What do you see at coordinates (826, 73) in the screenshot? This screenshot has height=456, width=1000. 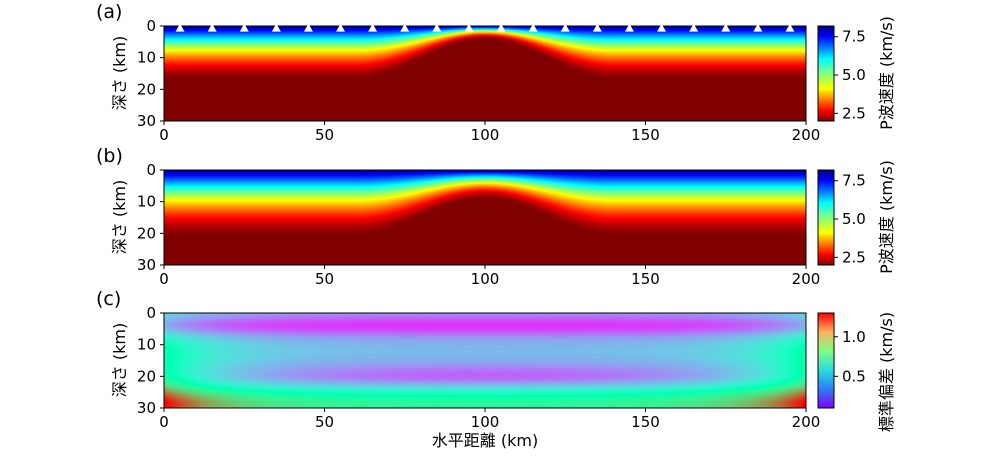 I see `colorbar-a` at bounding box center [826, 73].